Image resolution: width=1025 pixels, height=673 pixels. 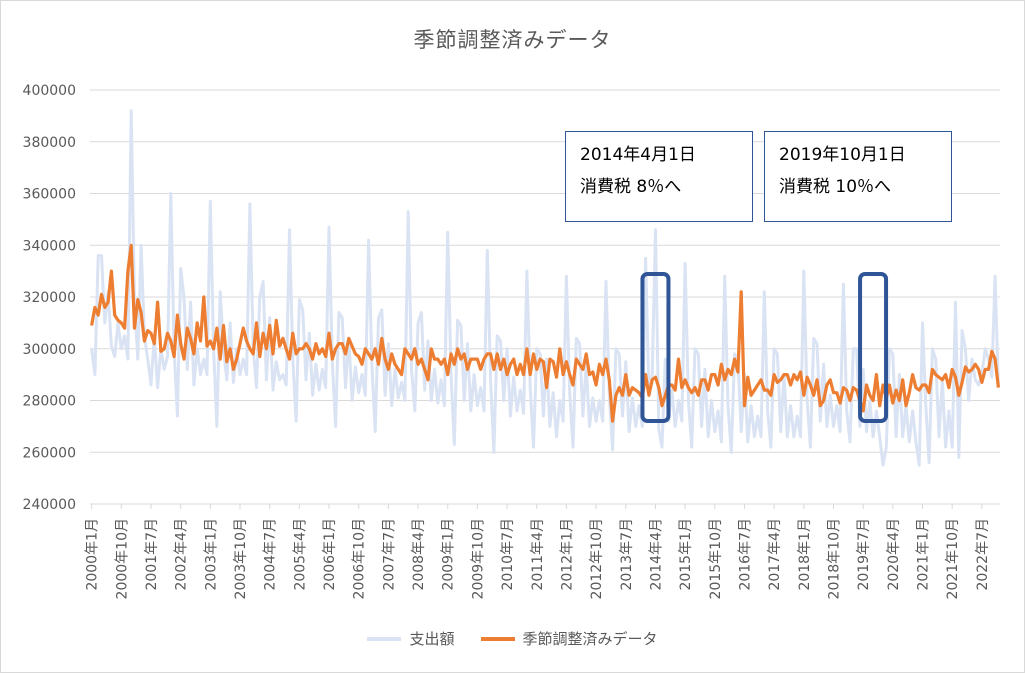 What do you see at coordinates (745, 554) in the screenshot?
I see `x-tick-label: 2016年7月` at bounding box center [745, 554].